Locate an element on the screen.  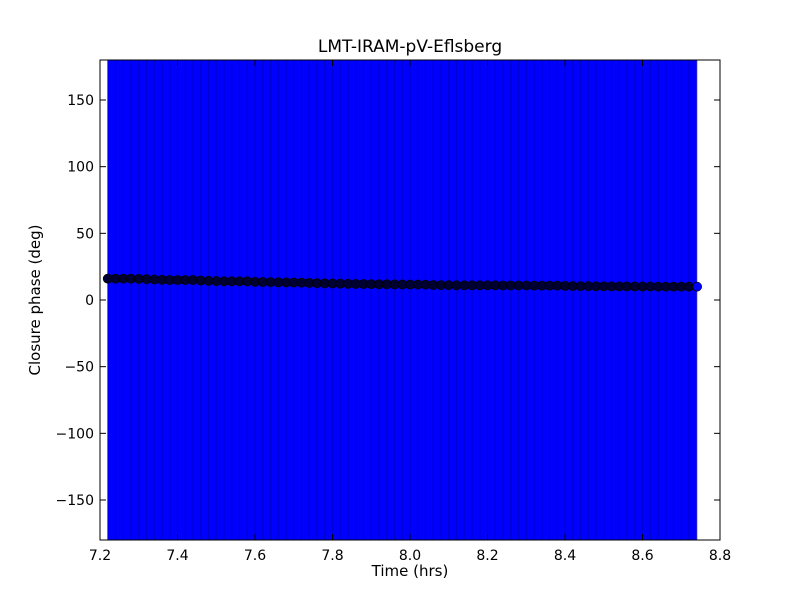
x-tick-label: 7.8 is located at coordinates (332, 556).